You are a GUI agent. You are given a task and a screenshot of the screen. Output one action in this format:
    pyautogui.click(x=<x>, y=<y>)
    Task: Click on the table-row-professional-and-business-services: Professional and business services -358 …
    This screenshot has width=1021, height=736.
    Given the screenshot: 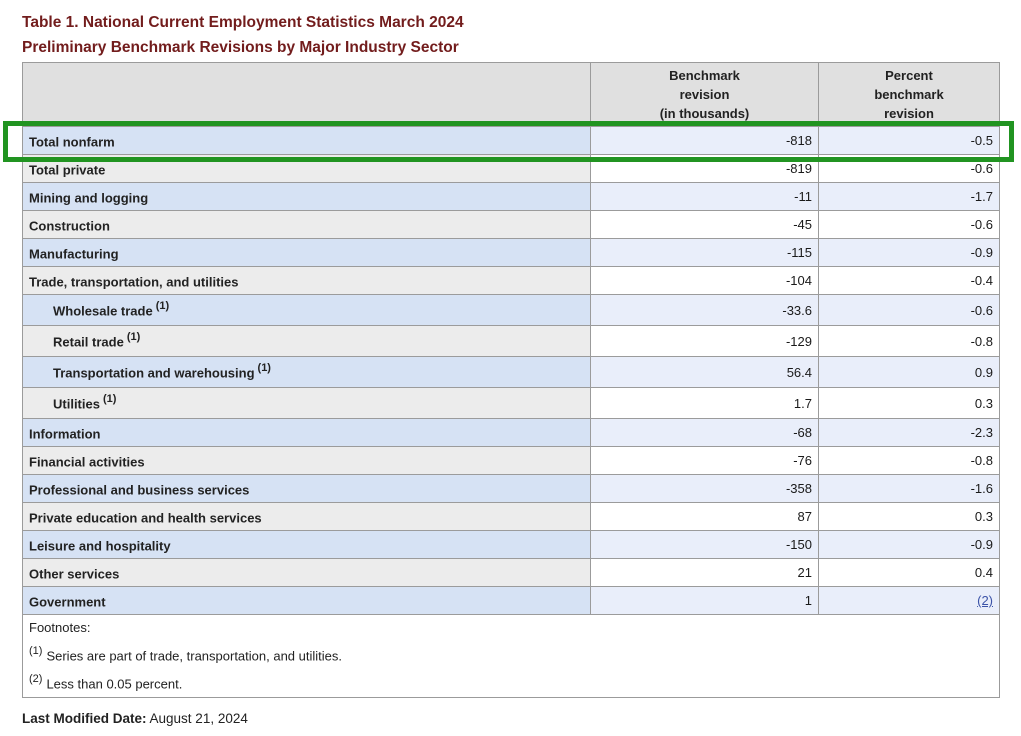 What is the action you would take?
    pyautogui.click(x=511, y=488)
    